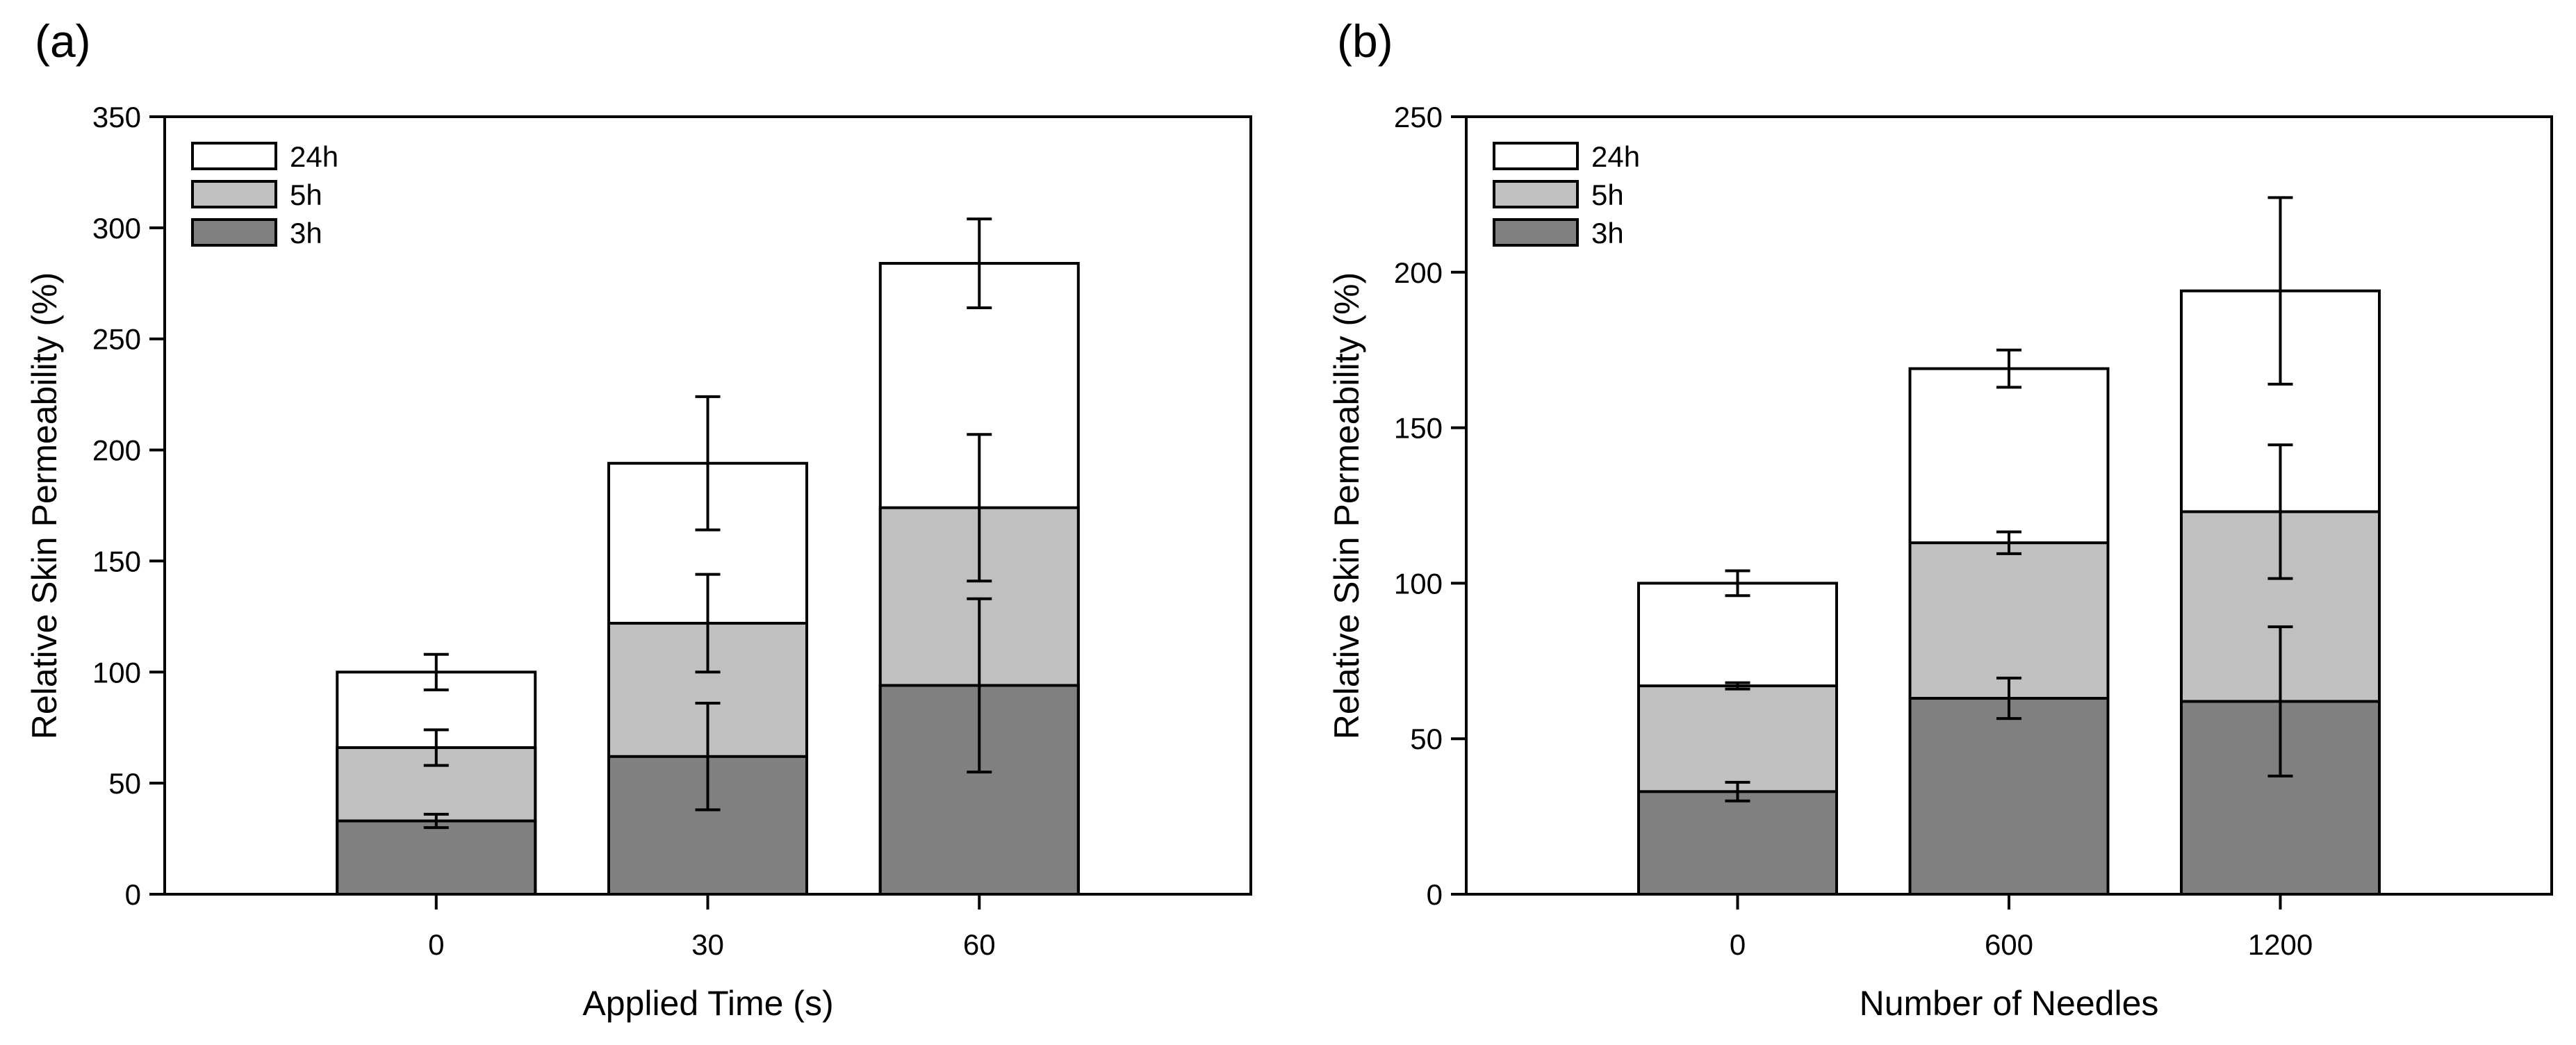 This screenshot has width=2576, height=1045. Describe the element at coordinates (116, 229) in the screenshot. I see `y-tick-label-a-300: 300` at that location.